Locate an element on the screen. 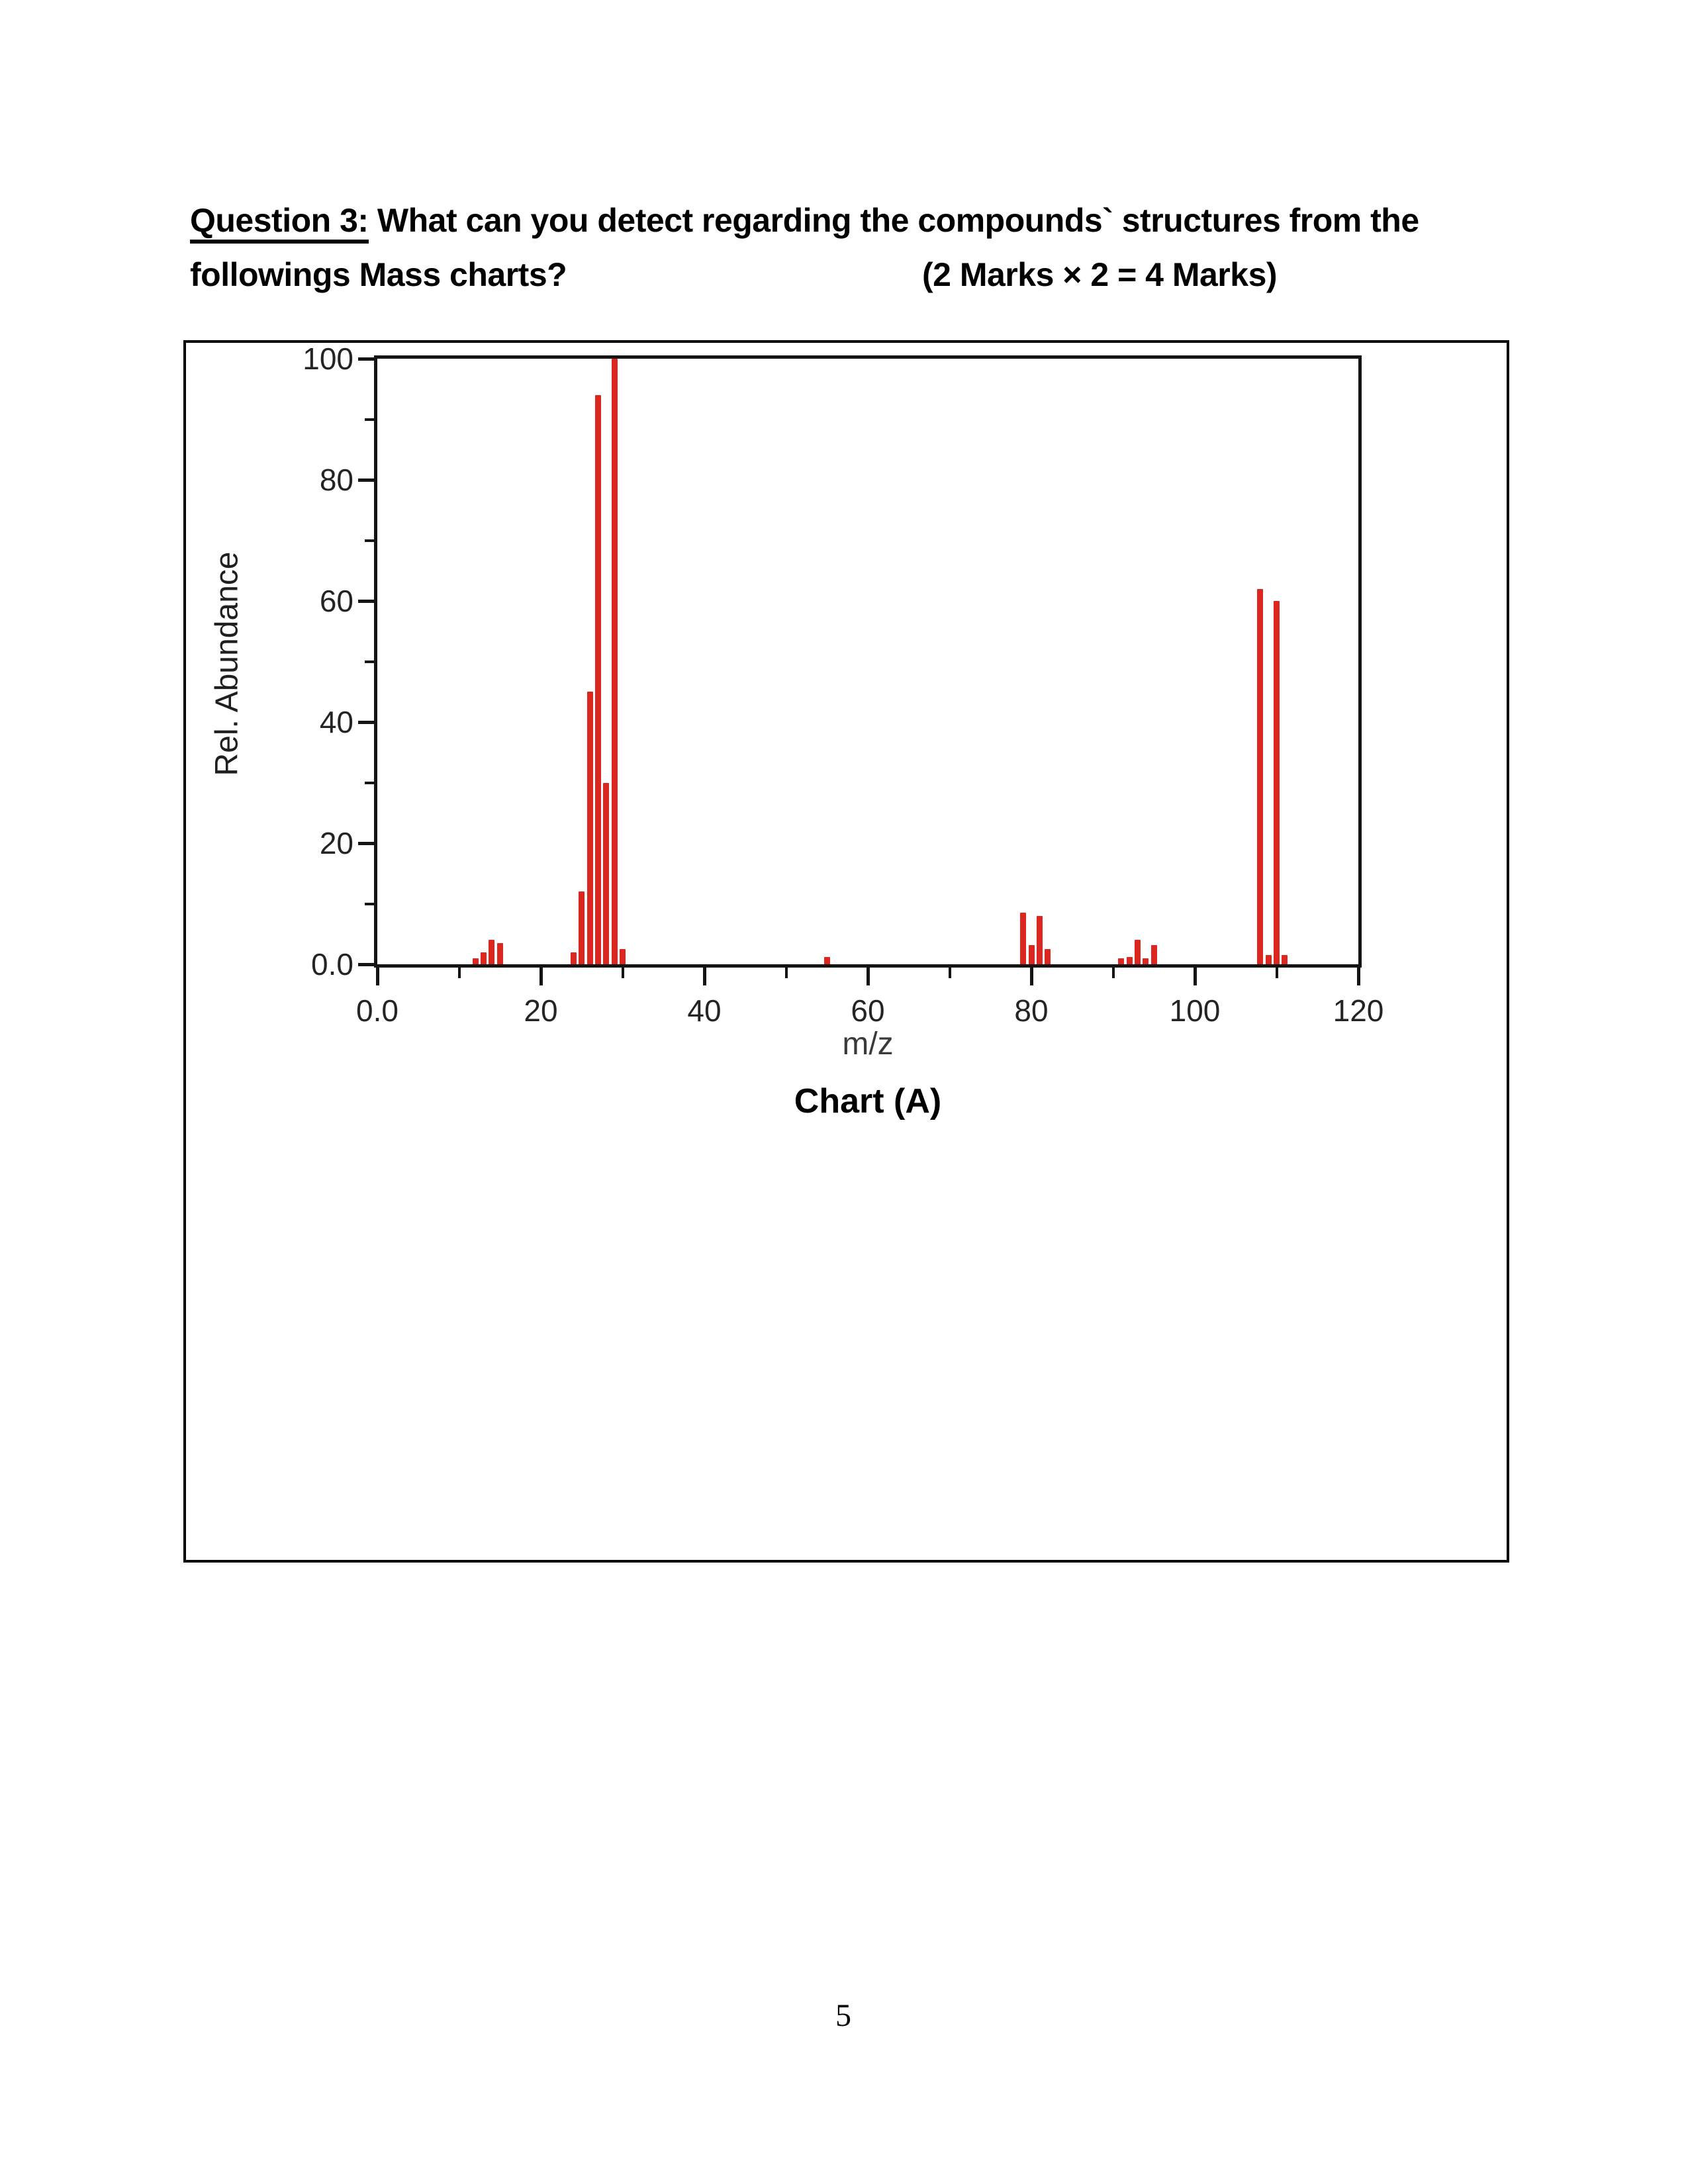 The height and width of the screenshot is (2184, 1688). chart-caption: Chart (A) is located at coordinates (868, 1101).